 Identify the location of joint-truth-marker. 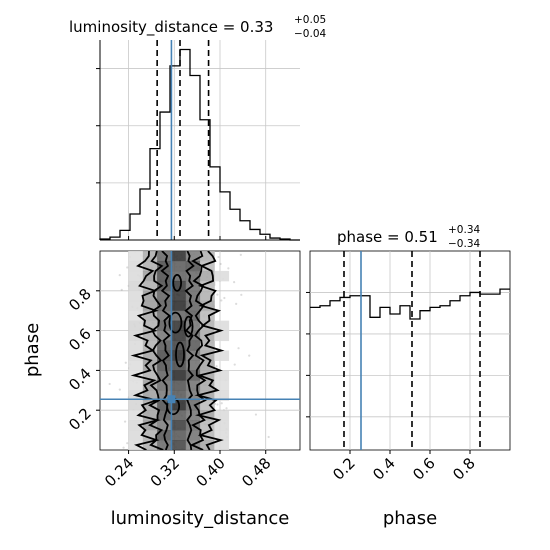
(171, 399).